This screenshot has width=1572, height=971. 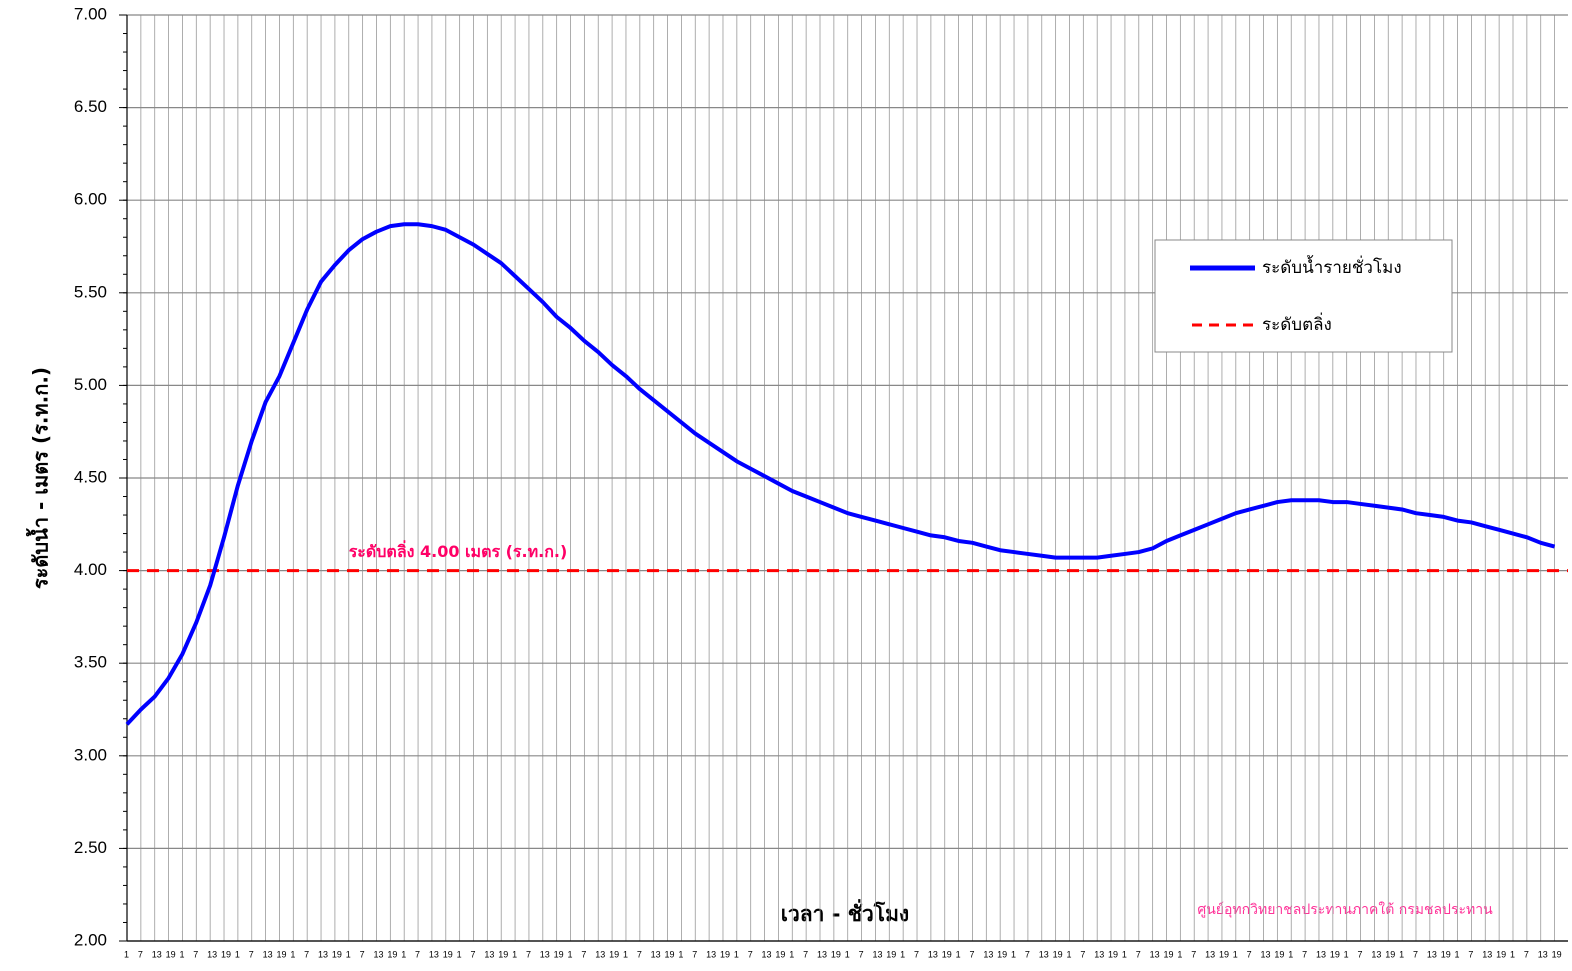 I want to click on legend-box, so click(x=1303, y=296).